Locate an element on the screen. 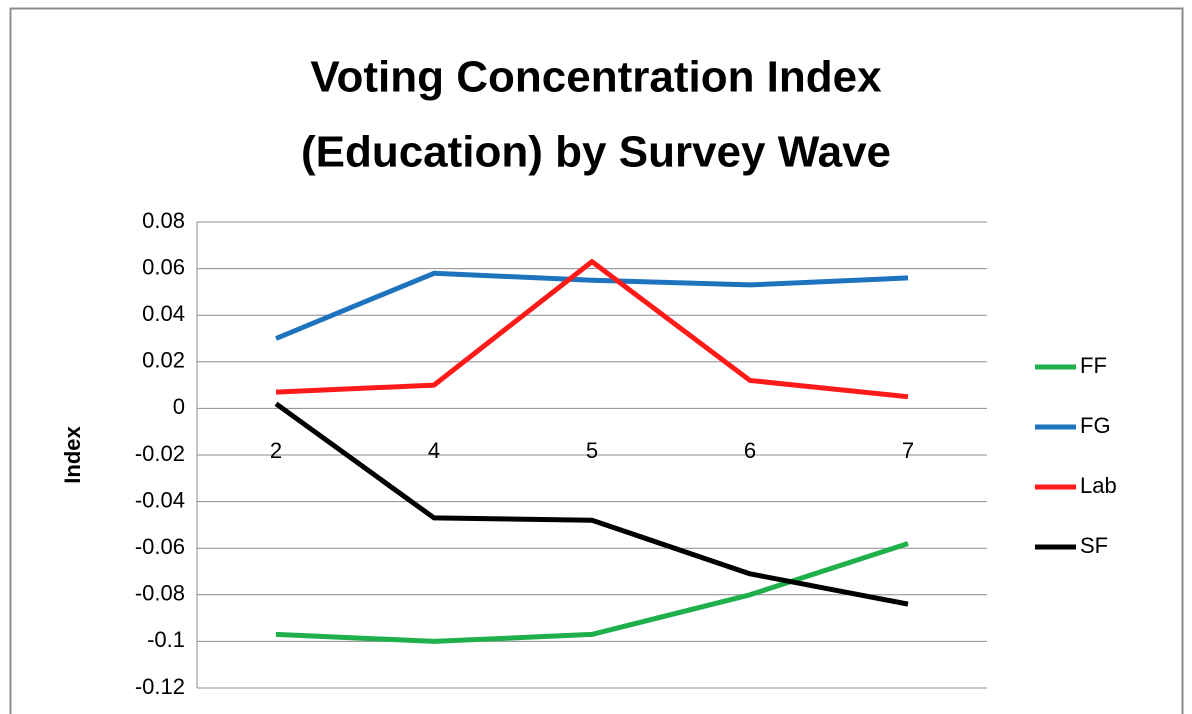 This screenshot has width=1192, height=714. x-tick-label: 2 is located at coordinates (276, 450).